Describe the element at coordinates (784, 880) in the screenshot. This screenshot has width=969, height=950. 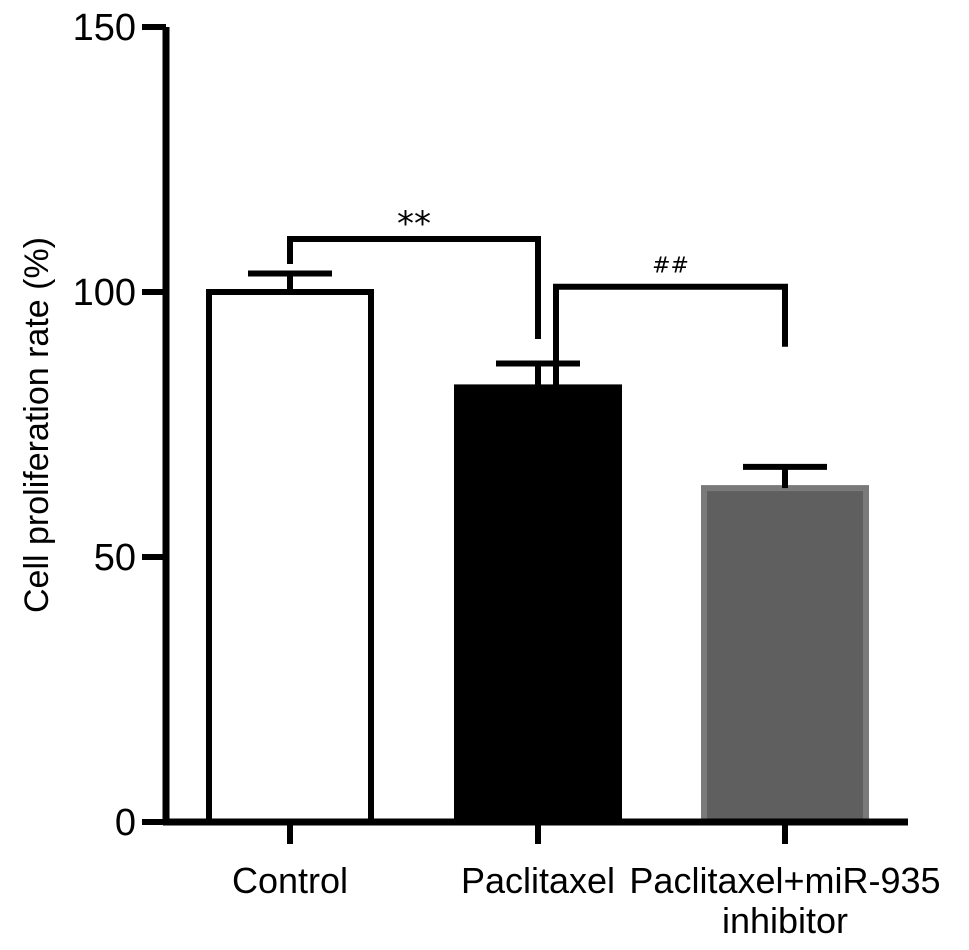
I see `x-tick-label-2-line-0: Paclitaxel+miR-935` at that location.